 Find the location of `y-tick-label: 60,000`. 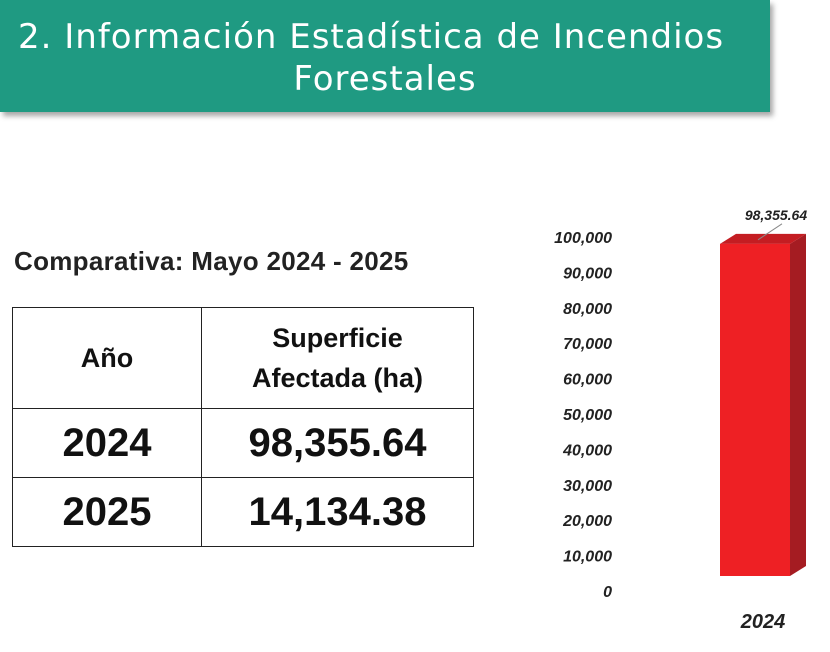

y-tick-label: 60,000 is located at coordinates (587, 380).